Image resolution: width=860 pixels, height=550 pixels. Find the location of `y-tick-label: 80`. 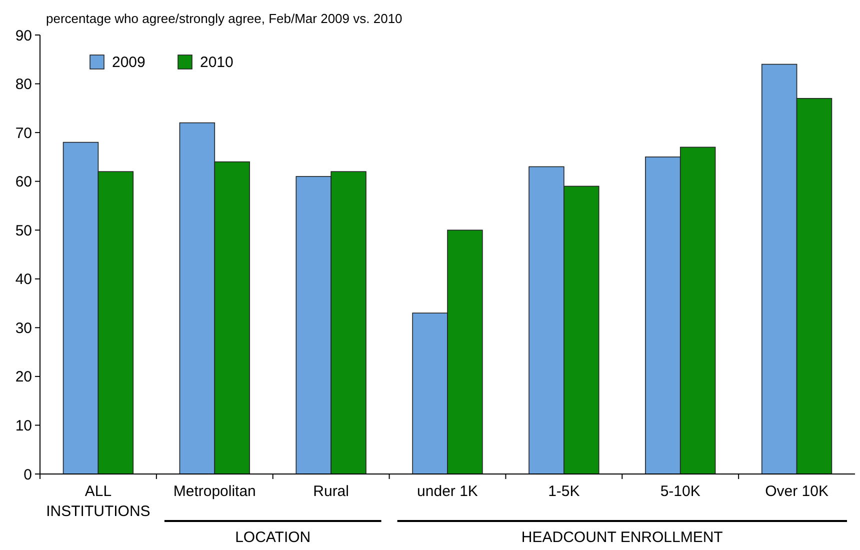

y-tick-label: 80 is located at coordinates (23, 85).